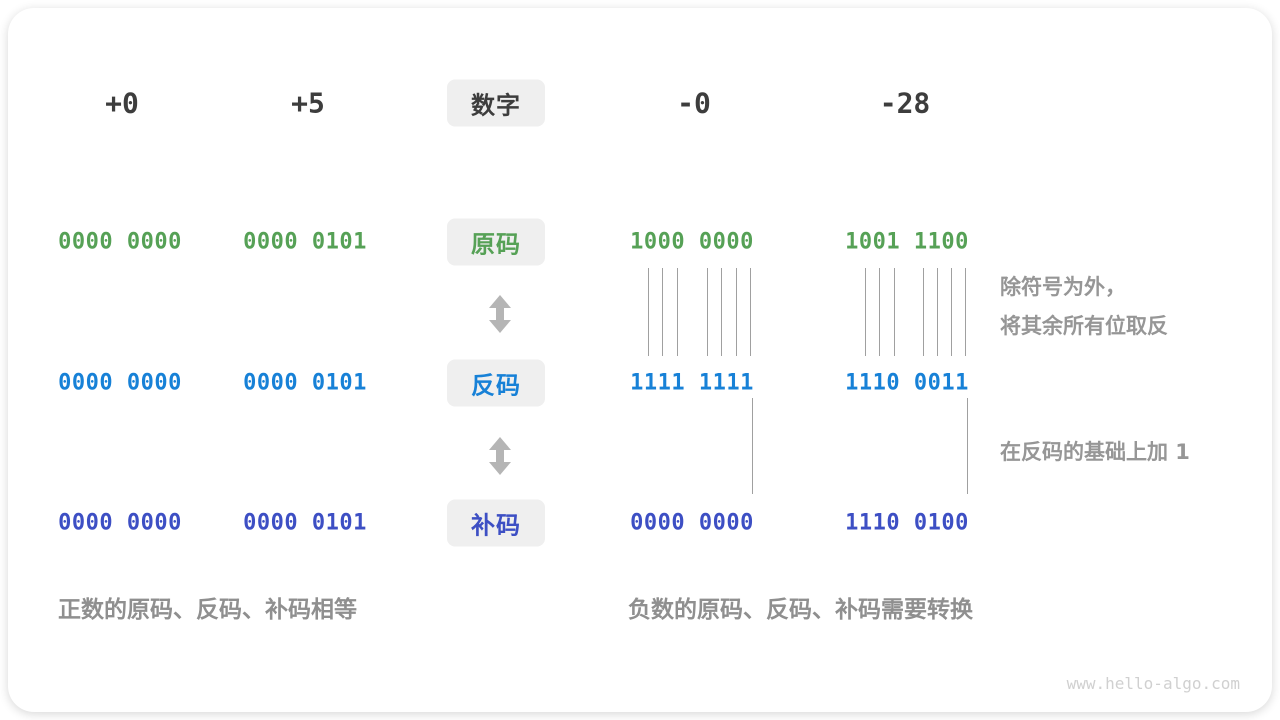 The width and height of the screenshot is (1280, 720). Describe the element at coordinates (120, 383) in the screenshot. I see `ones-complement-plus0: 0000 0000` at that location.